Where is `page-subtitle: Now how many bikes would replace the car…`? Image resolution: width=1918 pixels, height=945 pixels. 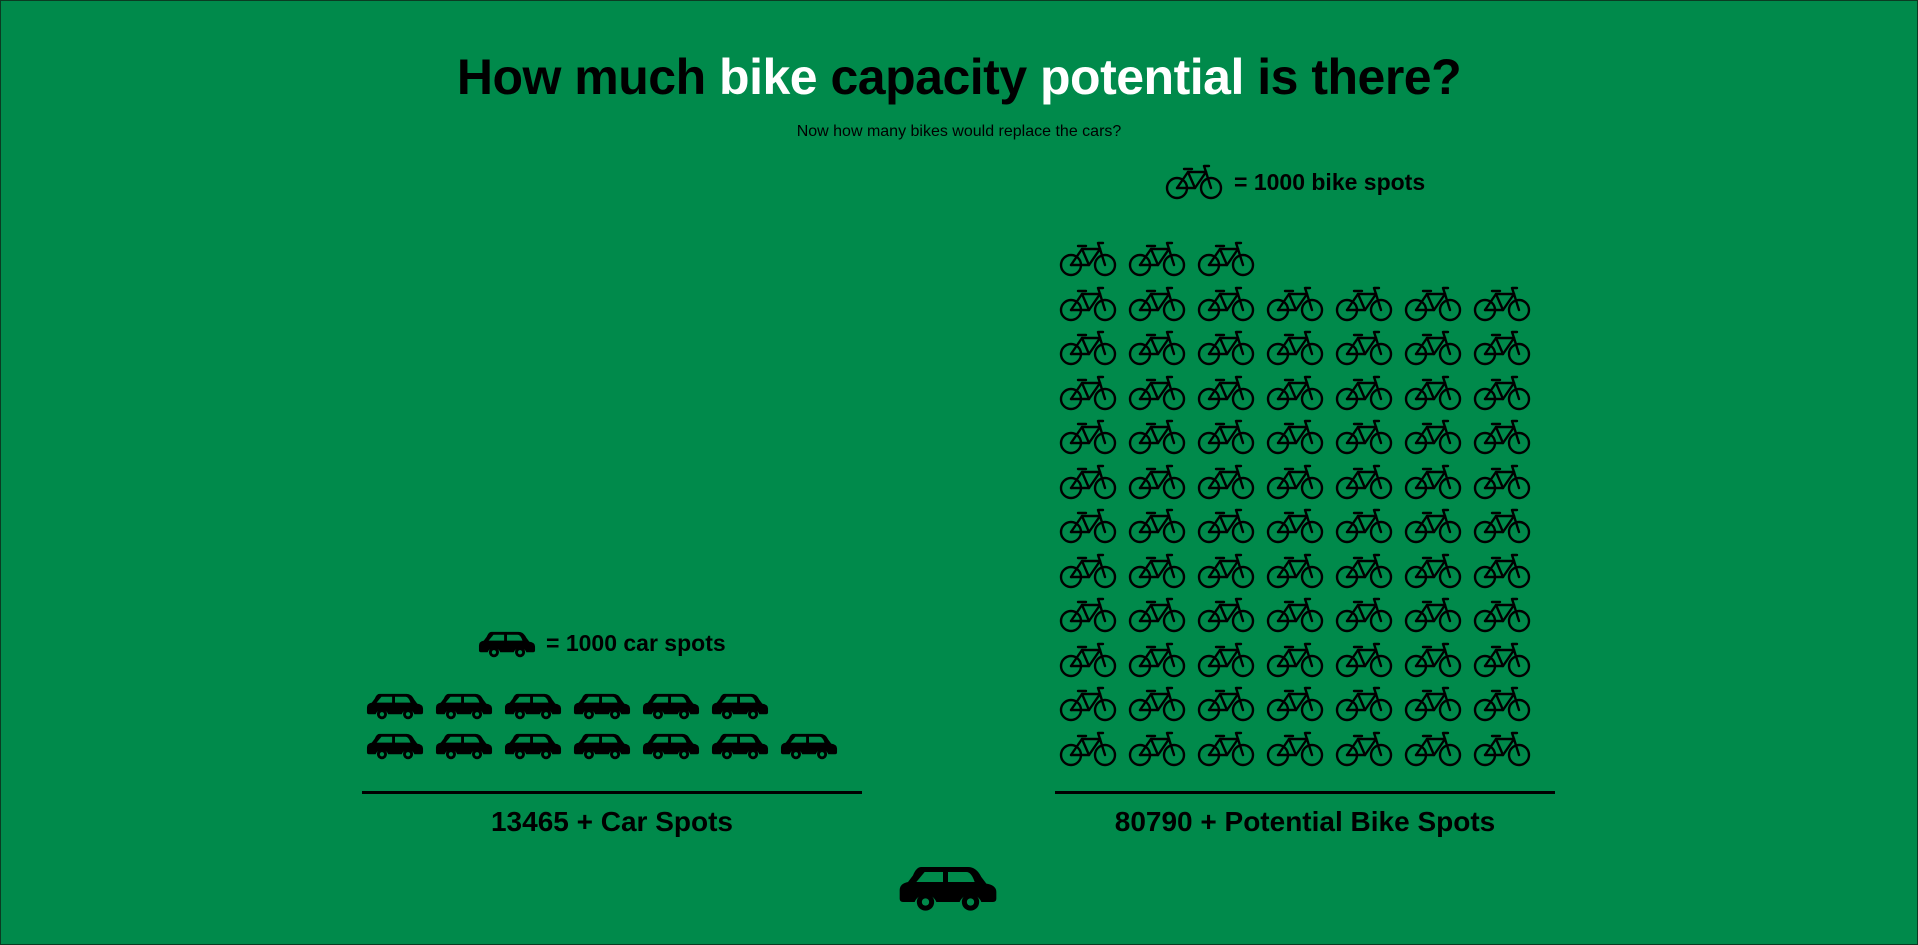 page-subtitle: Now how many bikes would replace the car… is located at coordinates (959, 131).